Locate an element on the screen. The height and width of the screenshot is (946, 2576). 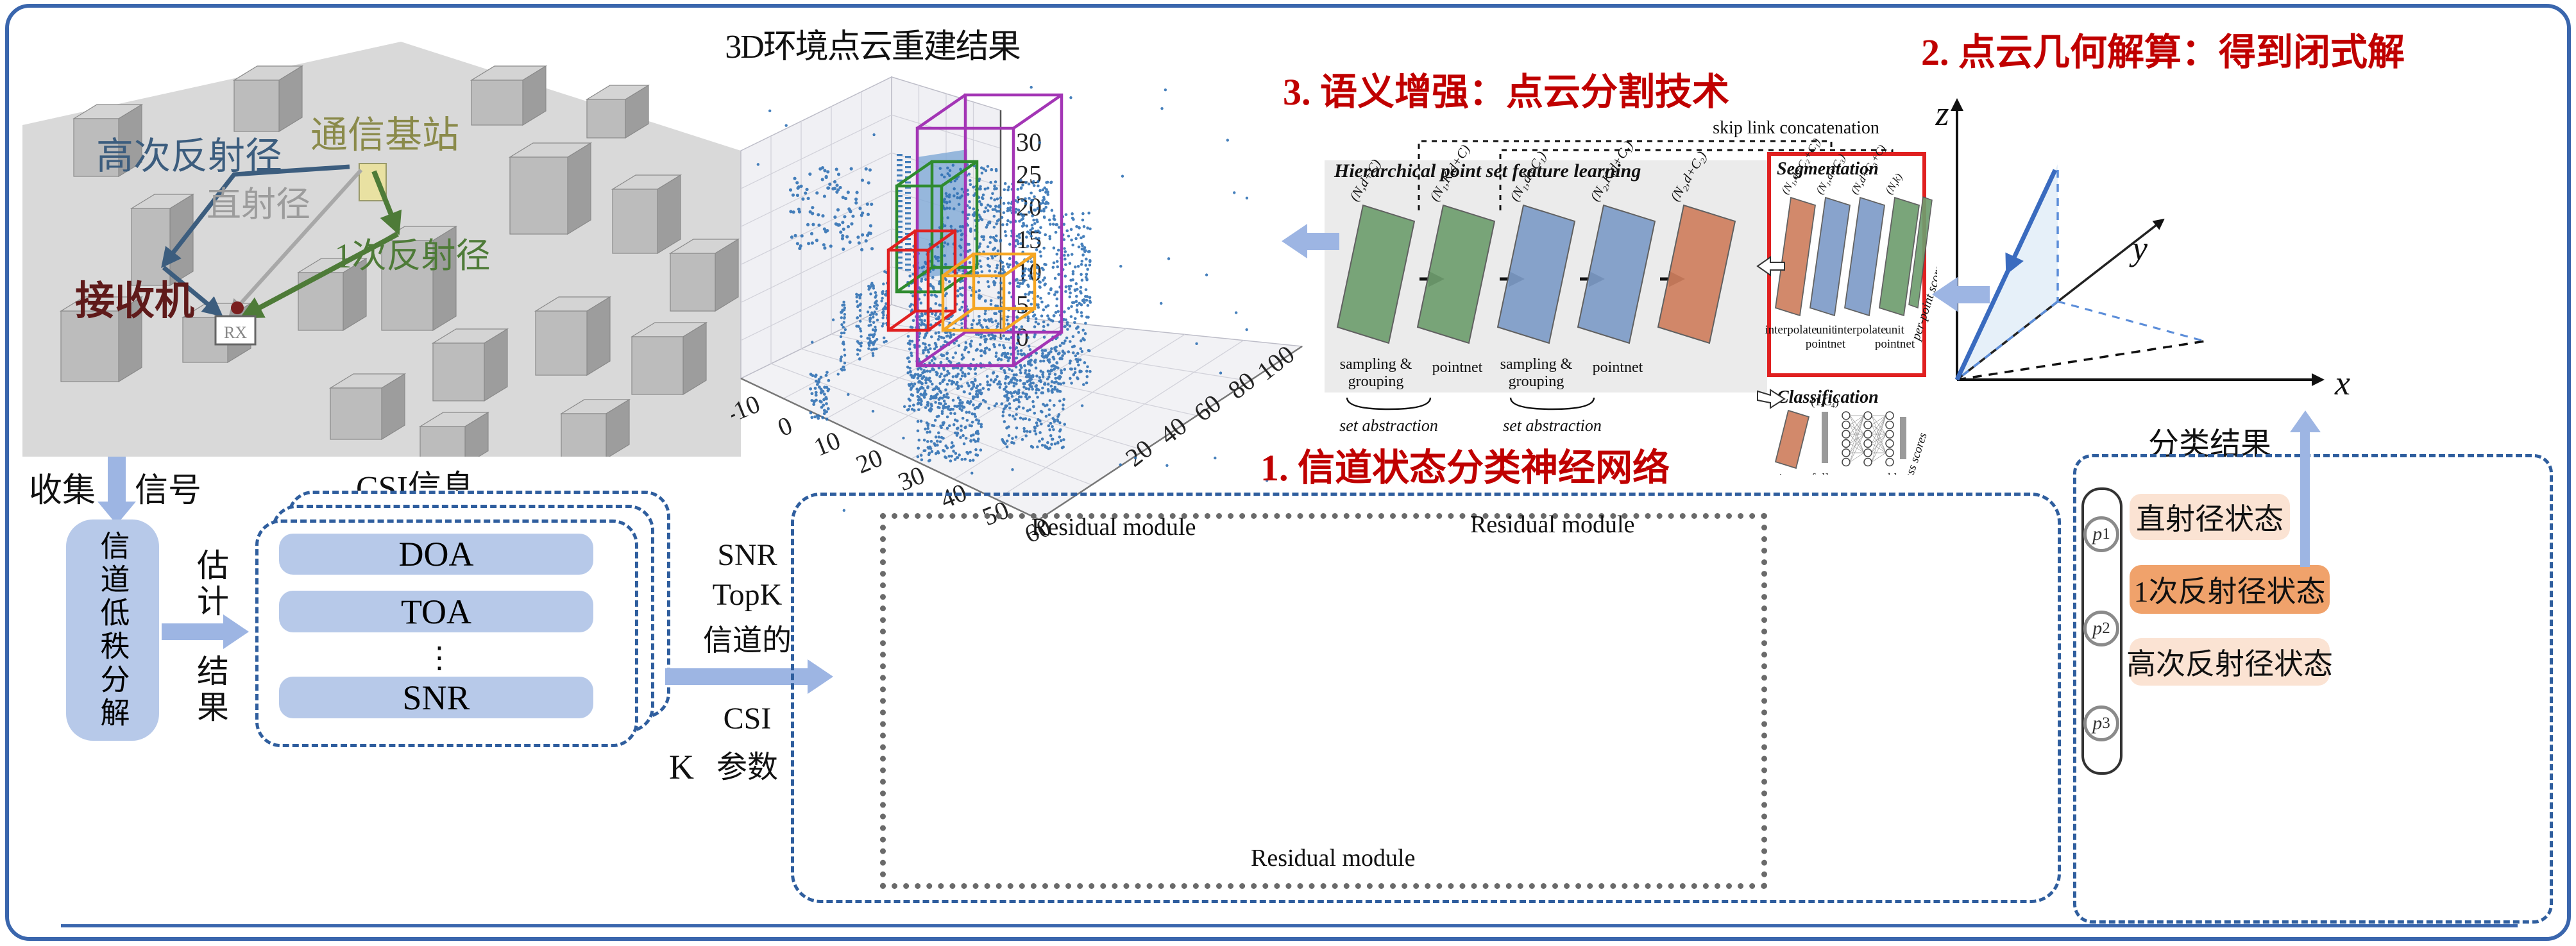
state-first-order: 1次反射径状态 is located at coordinates (2230, 589).